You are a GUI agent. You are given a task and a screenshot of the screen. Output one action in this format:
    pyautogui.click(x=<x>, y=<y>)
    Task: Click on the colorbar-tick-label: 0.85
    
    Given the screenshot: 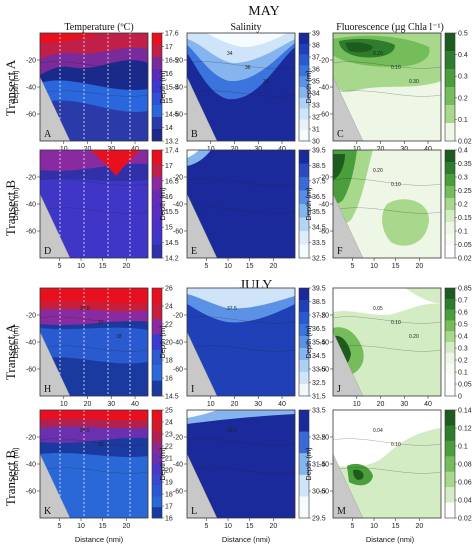 What is the action you would take?
    pyautogui.click(x=465, y=289)
    